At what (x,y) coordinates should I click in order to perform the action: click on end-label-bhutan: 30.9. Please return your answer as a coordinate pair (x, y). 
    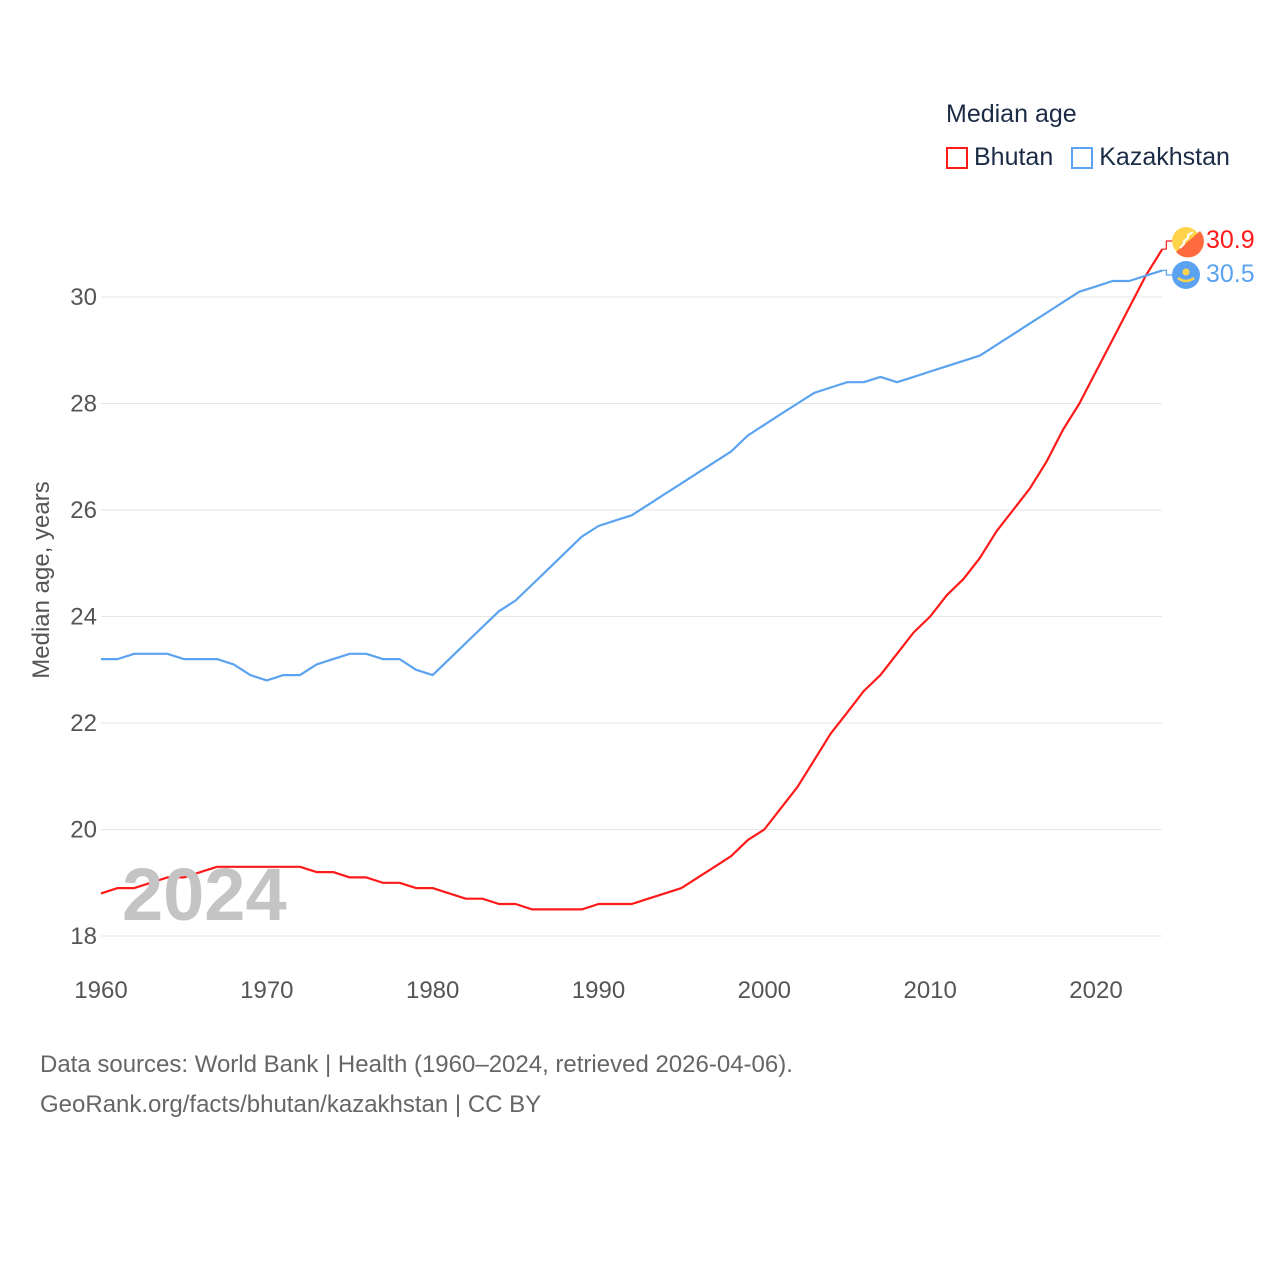
    Looking at the image, I should click on (1230, 240).